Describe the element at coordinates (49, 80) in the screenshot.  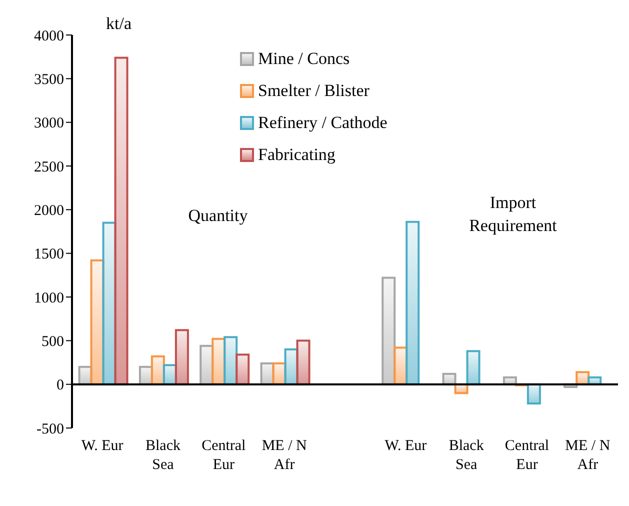
I see `y-tick-label: 3500` at that location.